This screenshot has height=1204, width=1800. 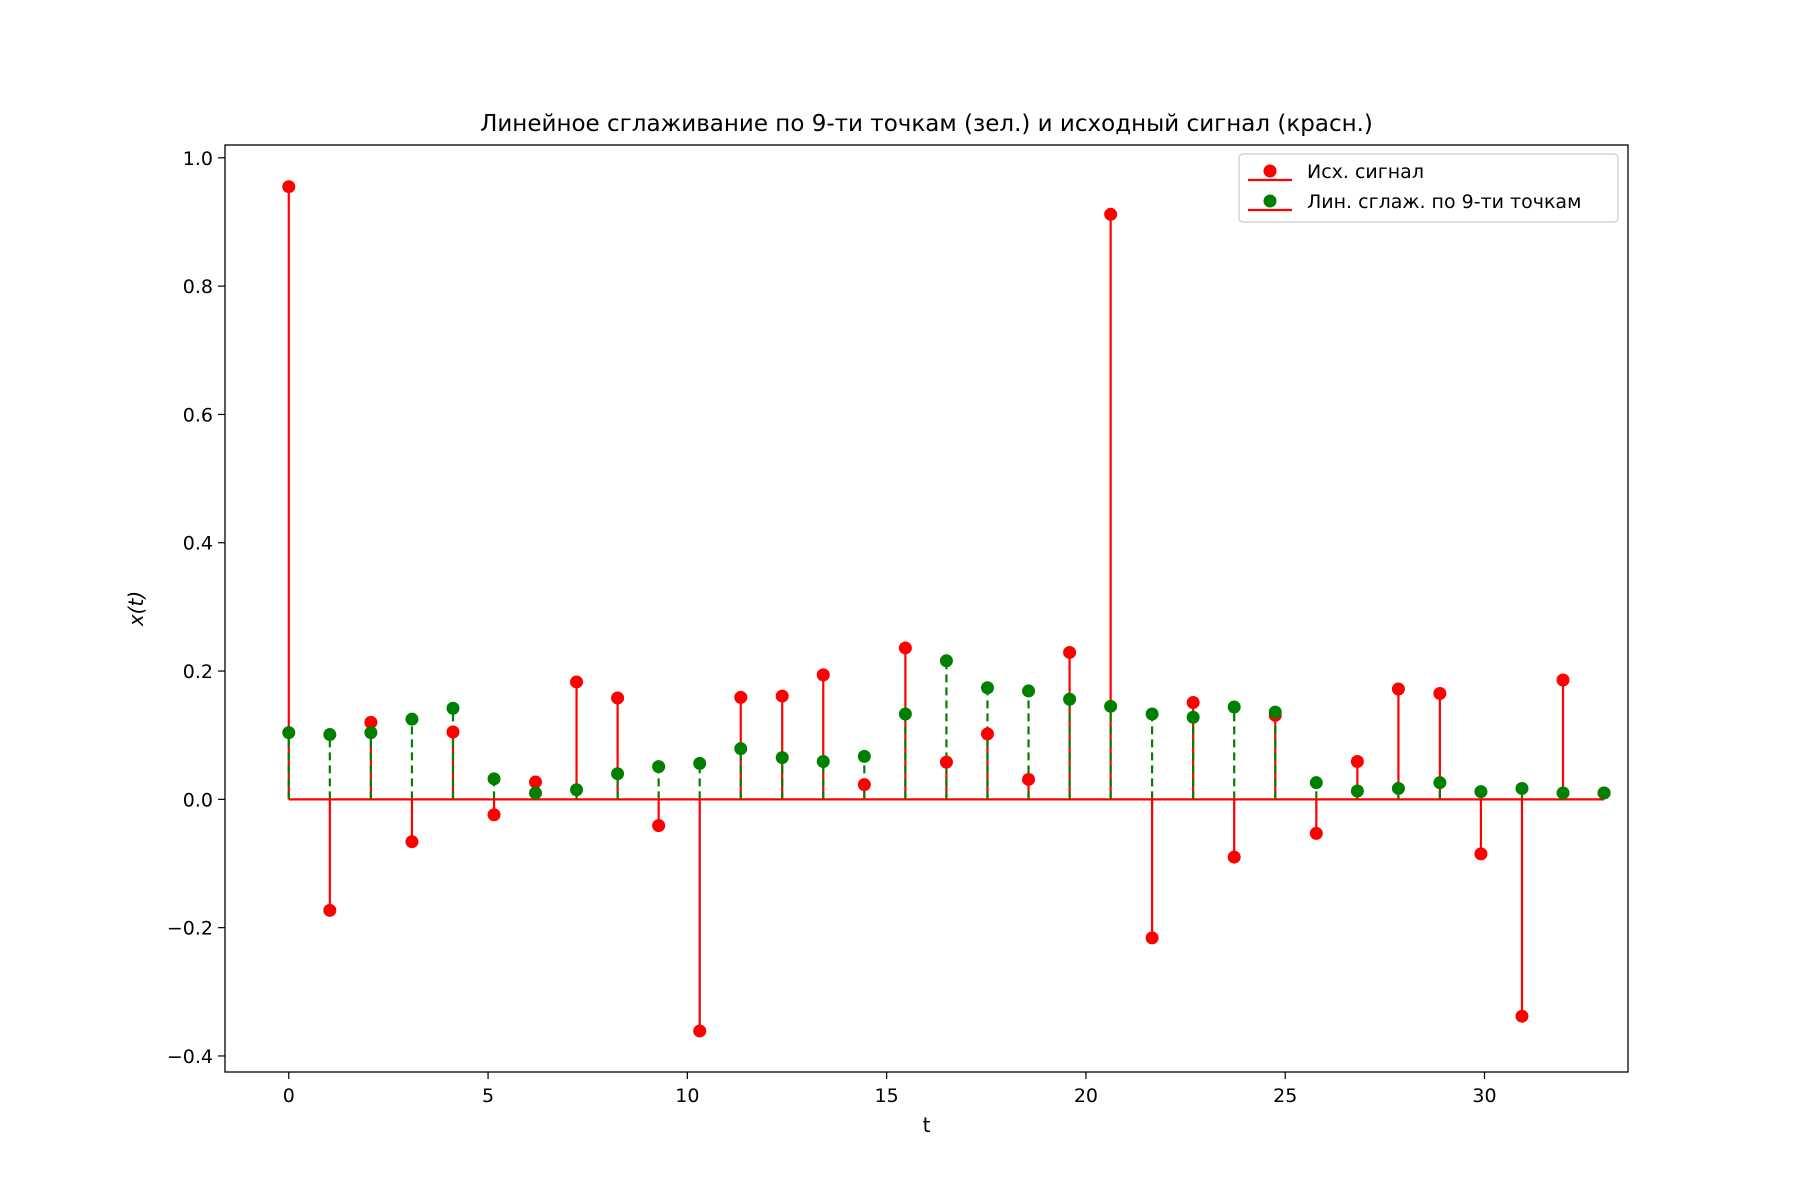 I want to click on y-tick-label: 1.0, so click(x=198, y=159).